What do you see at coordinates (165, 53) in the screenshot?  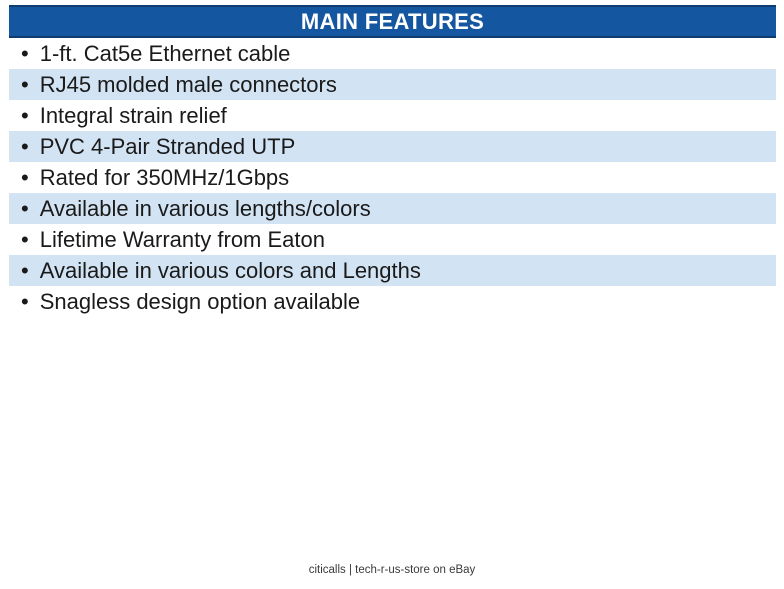 I see `feature-text: 1-ft. Cat5e Ethernet cable` at bounding box center [165, 53].